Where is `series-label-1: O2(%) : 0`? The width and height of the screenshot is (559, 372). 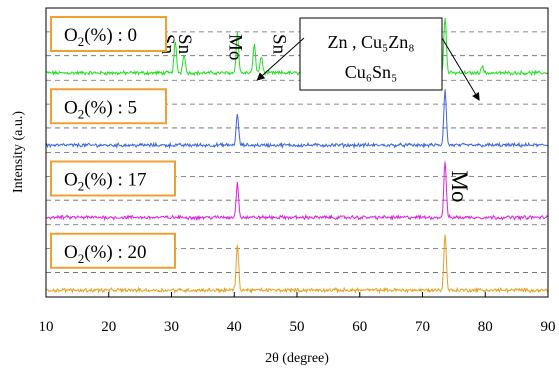
series-label-1: O2(%) : 0 is located at coordinates (108, 34).